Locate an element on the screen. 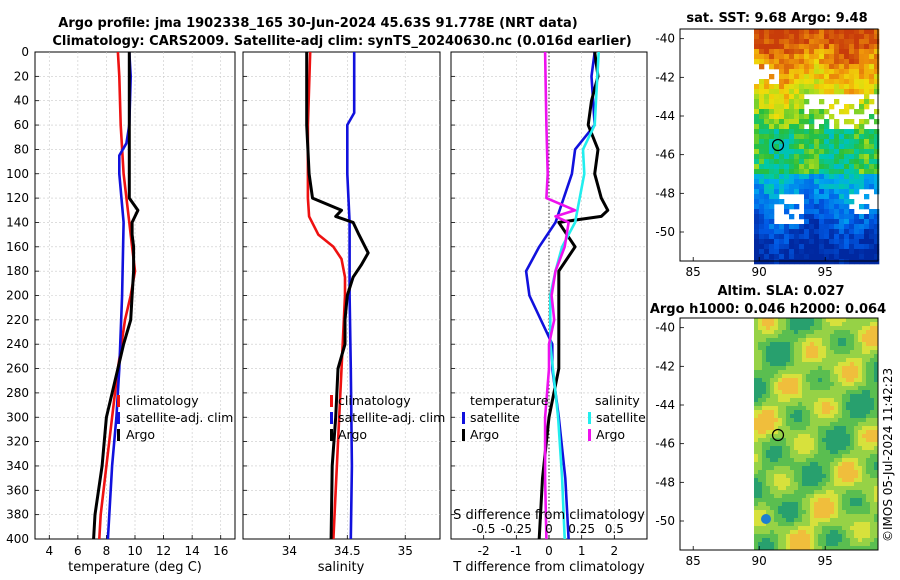 This screenshot has height=580, width=900. map-y-tick-label: -44 is located at coordinates (665, 405).